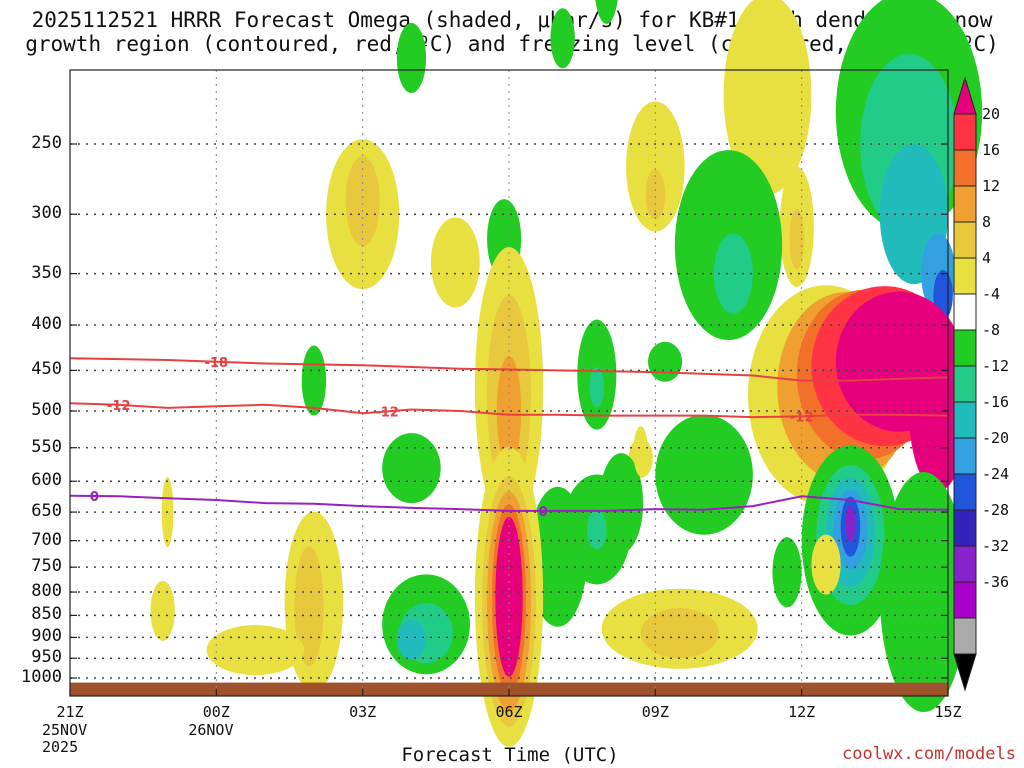 The width and height of the screenshot is (1024, 768). What do you see at coordinates (60, 747) in the screenshot?
I see `x-tick-year: 2025` at bounding box center [60, 747].